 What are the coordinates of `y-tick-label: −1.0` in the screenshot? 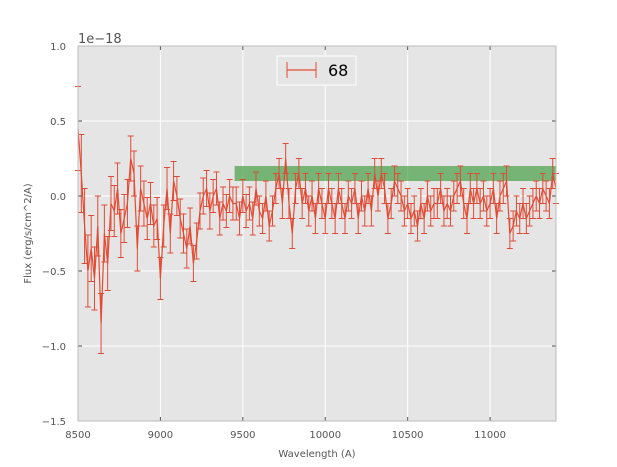 It's located at (54, 347).